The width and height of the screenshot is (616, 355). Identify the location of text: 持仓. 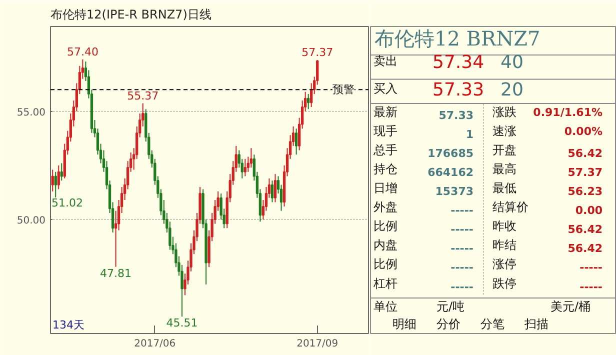
(386, 169).